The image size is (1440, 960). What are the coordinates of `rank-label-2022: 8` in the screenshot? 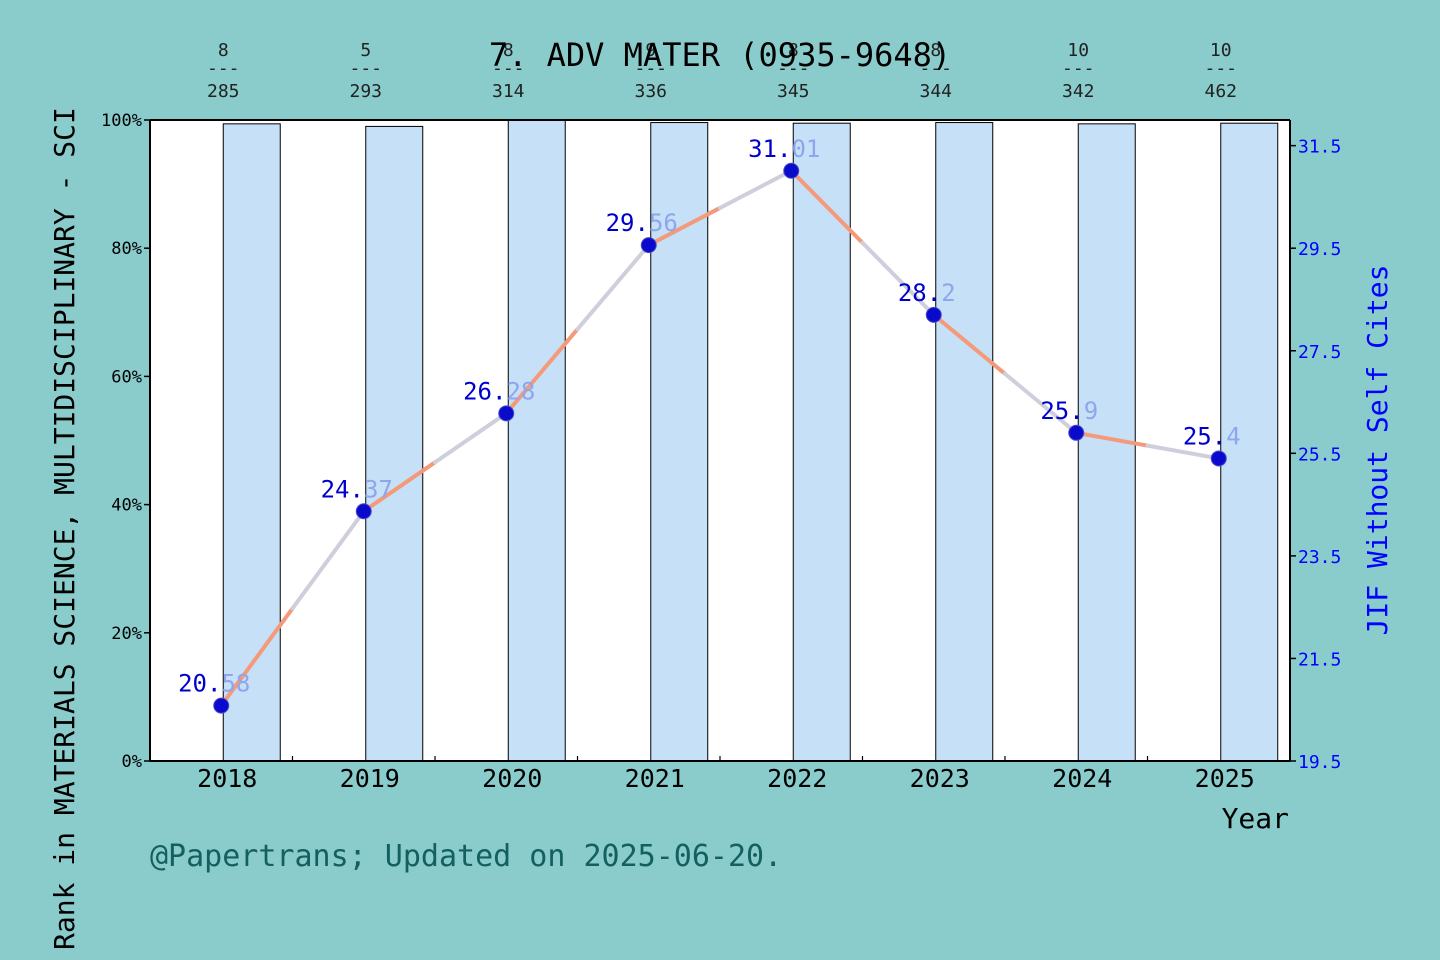 It's located at (793, 50).